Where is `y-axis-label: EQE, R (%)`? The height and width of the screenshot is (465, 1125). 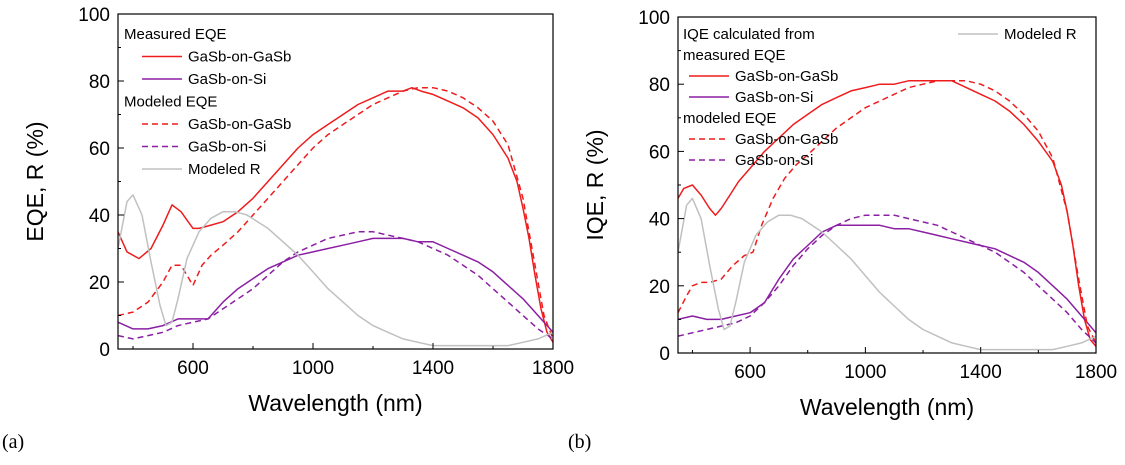
y-axis-label: EQE, R (%) is located at coordinates (35, 181).